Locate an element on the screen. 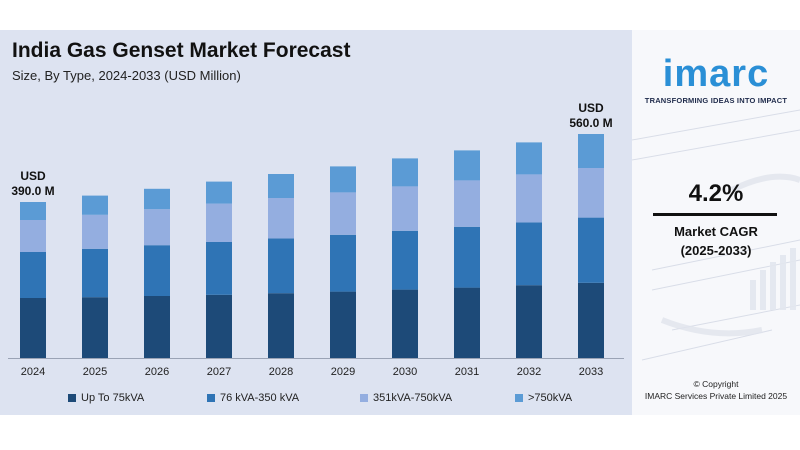 The height and width of the screenshot is (450, 800). total-annotation-line2: 390.0 M is located at coordinates (32, 191).